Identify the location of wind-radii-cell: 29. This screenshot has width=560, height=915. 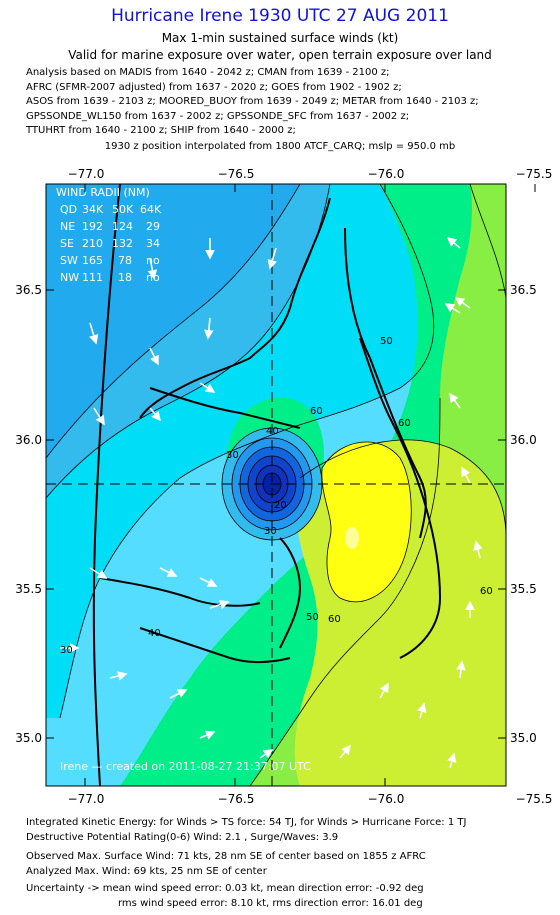
(153, 226).